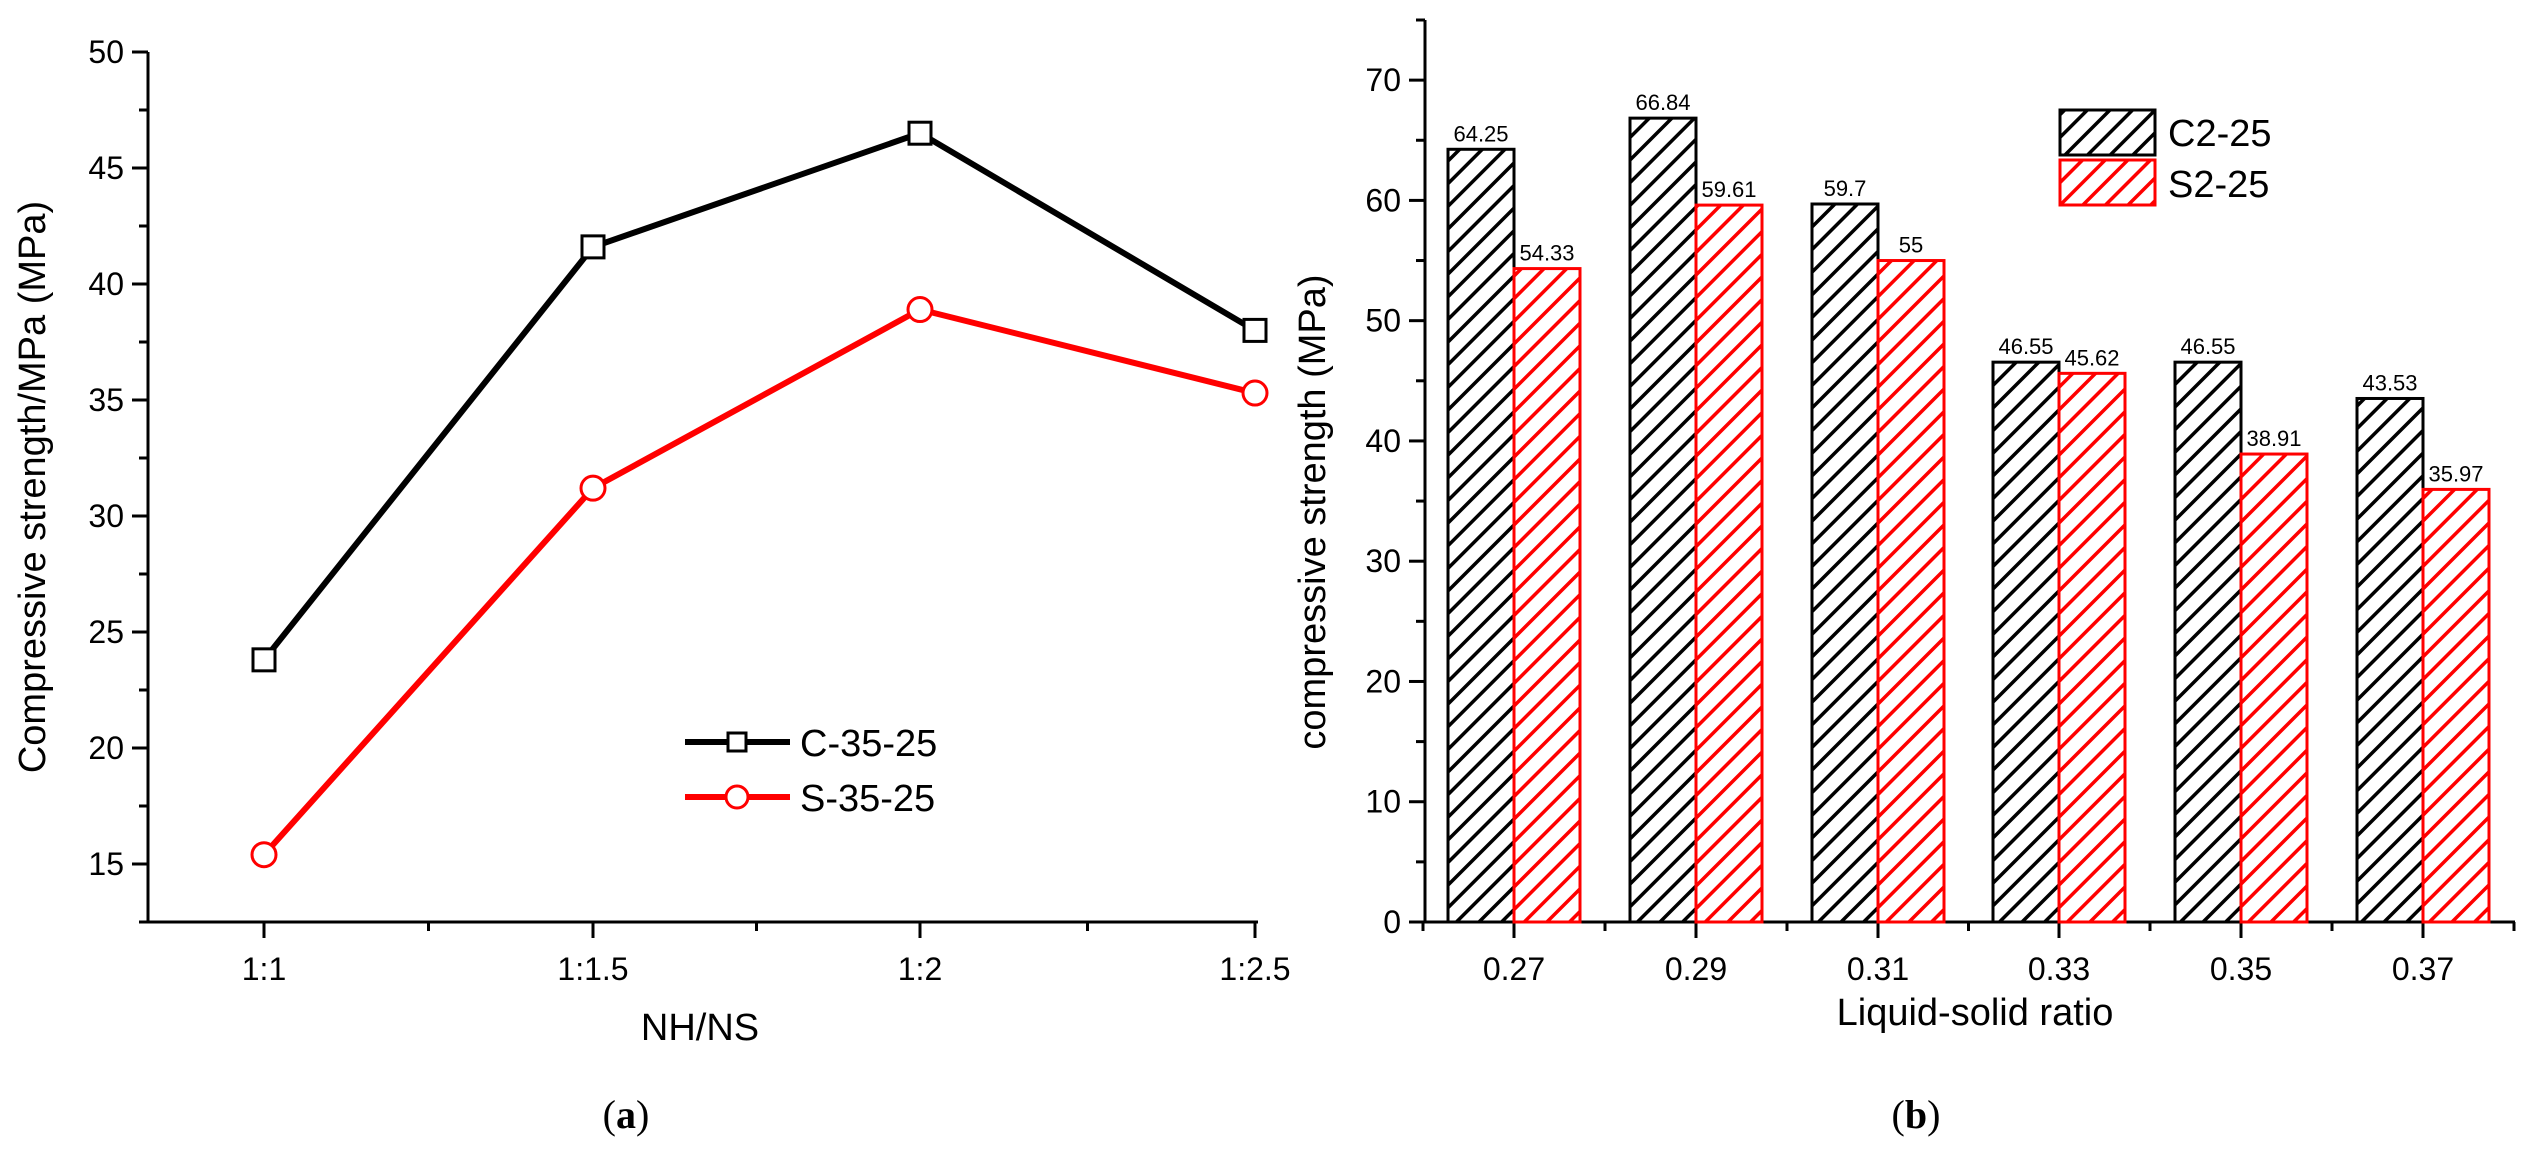 The width and height of the screenshot is (2527, 1149). What do you see at coordinates (106, 168) in the screenshot?
I see `y-tick-label-a: 45` at bounding box center [106, 168].